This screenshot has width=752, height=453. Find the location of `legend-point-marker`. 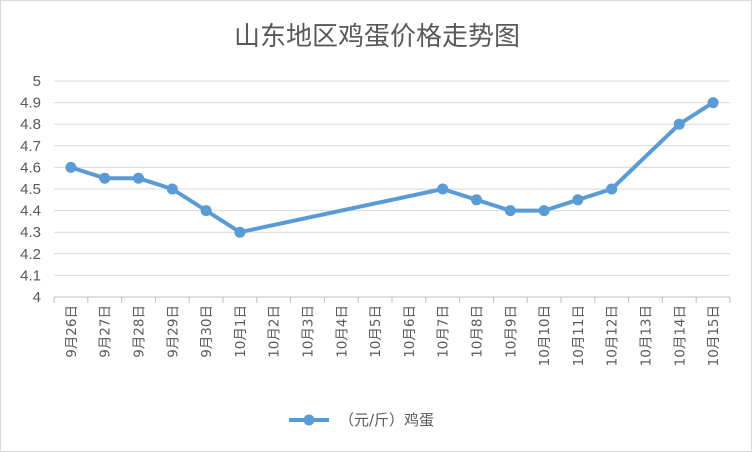

legend-point-marker is located at coordinates (309, 420).